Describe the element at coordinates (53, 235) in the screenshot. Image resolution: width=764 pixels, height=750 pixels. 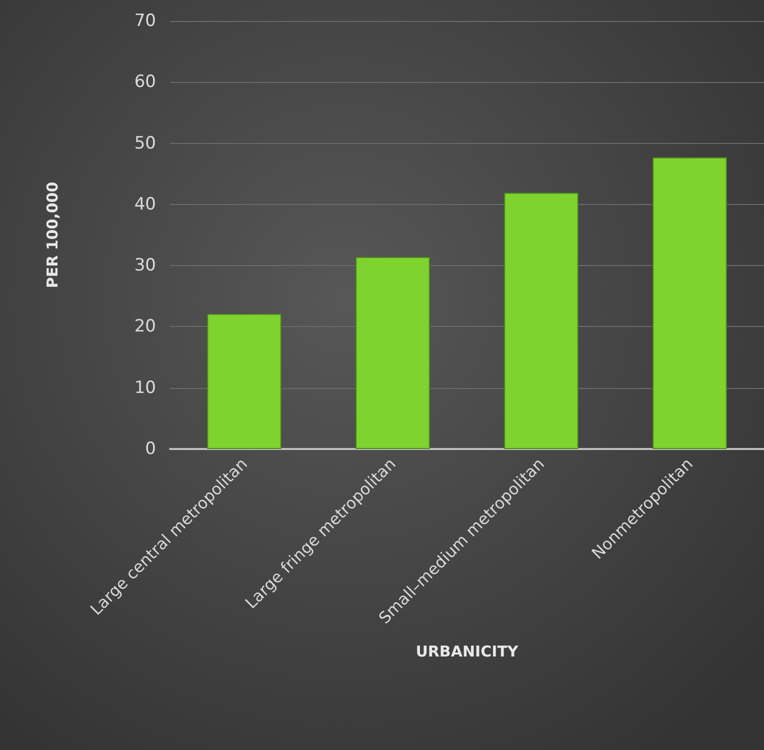
I see `y-axis-title: PER 100,000` at that location.